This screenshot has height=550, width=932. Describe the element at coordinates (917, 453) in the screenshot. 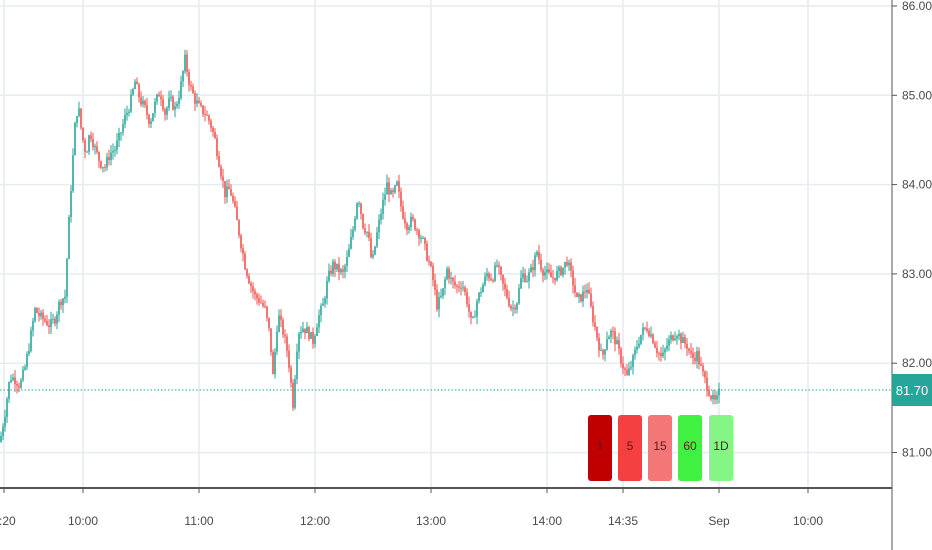

I see `y-tick-label: 81.00` at that location.